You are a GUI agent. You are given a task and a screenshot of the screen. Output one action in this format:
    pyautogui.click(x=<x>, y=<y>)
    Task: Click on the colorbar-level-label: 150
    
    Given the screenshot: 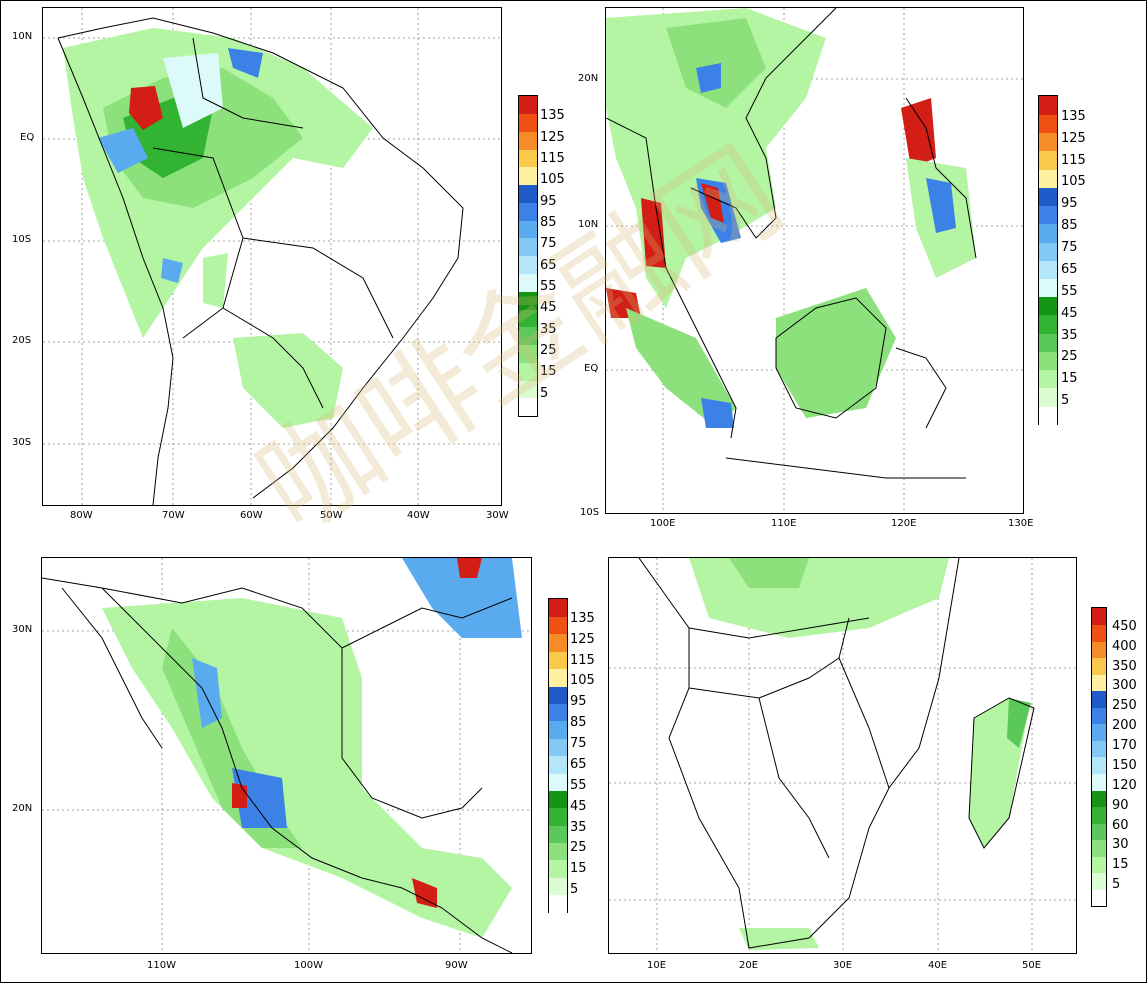 What is the action you would take?
    pyautogui.click(x=1124, y=765)
    